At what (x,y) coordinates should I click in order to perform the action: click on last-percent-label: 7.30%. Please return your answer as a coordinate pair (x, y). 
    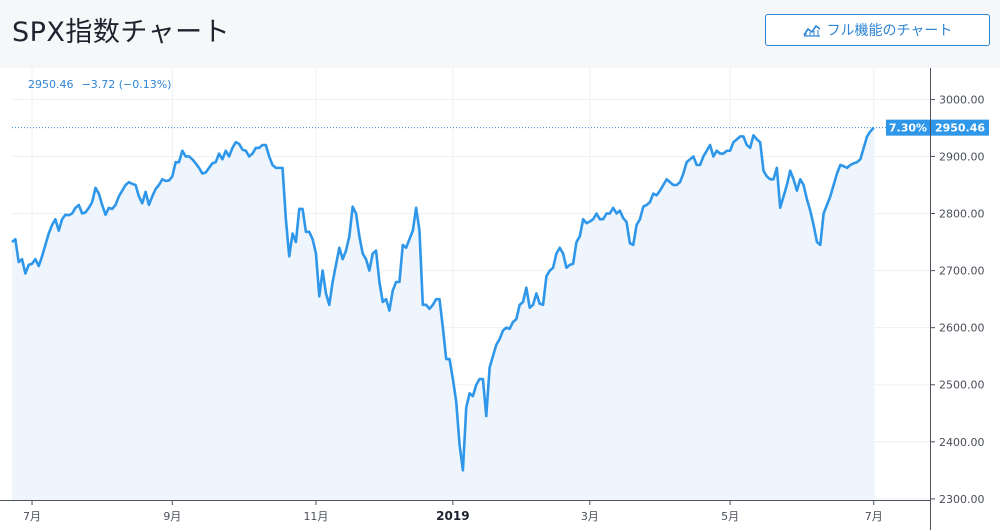
    Looking at the image, I should click on (908, 128).